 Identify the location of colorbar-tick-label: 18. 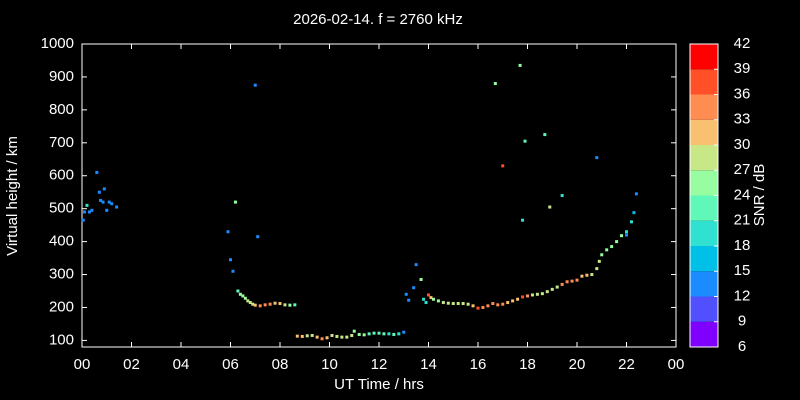
(742, 245).